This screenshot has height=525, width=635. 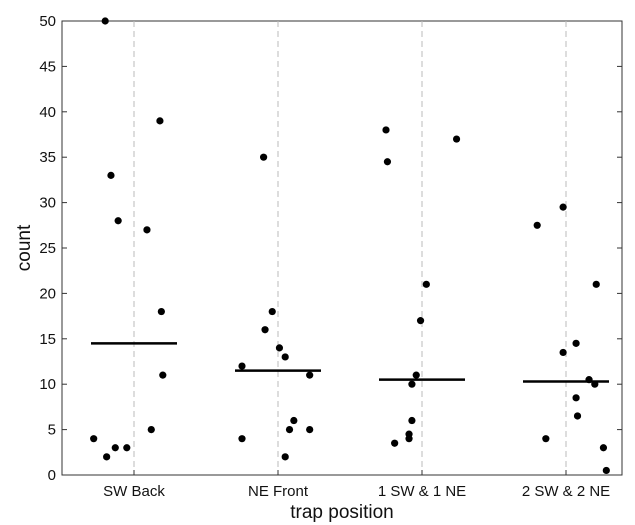 What do you see at coordinates (52, 430) in the screenshot?
I see `y-tick-label: 5` at bounding box center [52, 430].